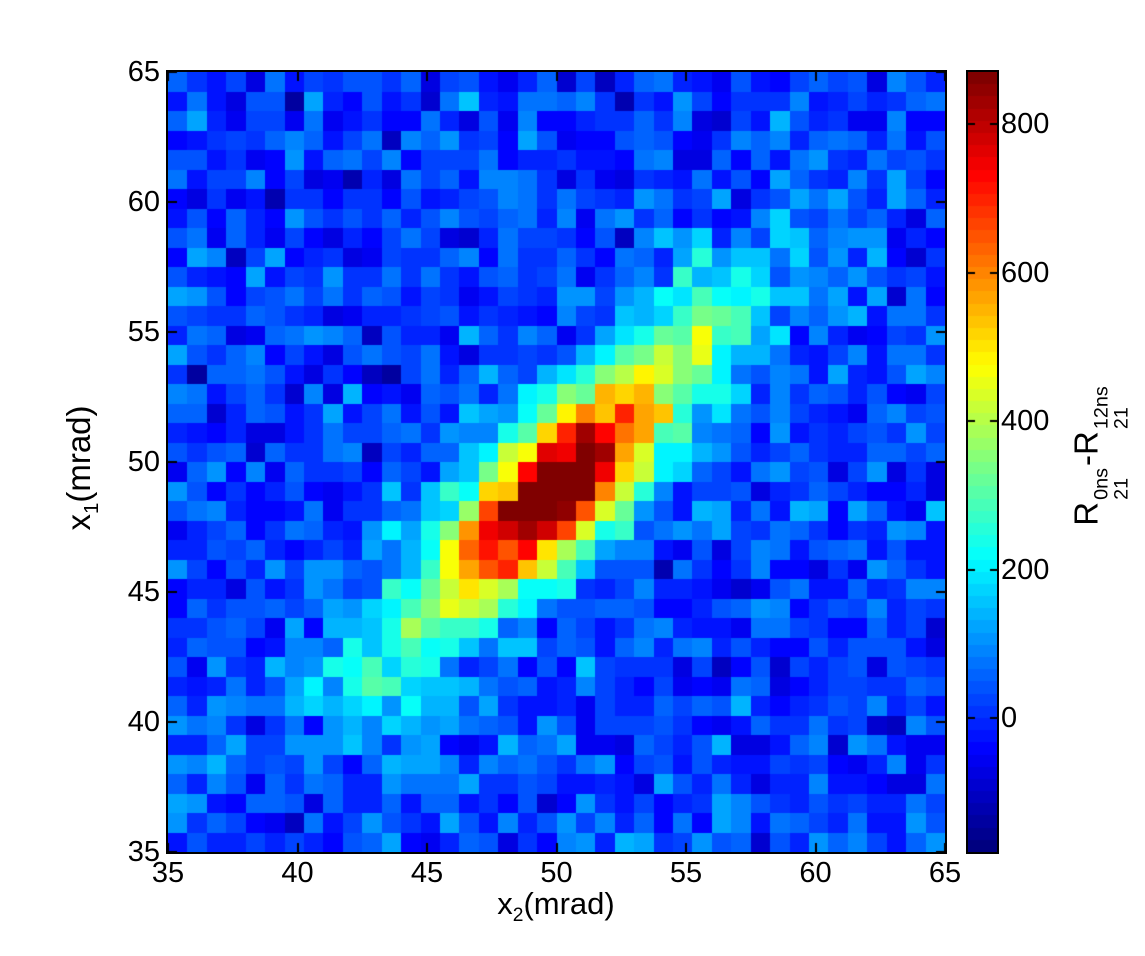 This screenshot has height=956, width=1145. What do you see at coordinates (815, 873) in the screenshot?
I see `x-tick-label: 60` at bounding box center [815, 873].